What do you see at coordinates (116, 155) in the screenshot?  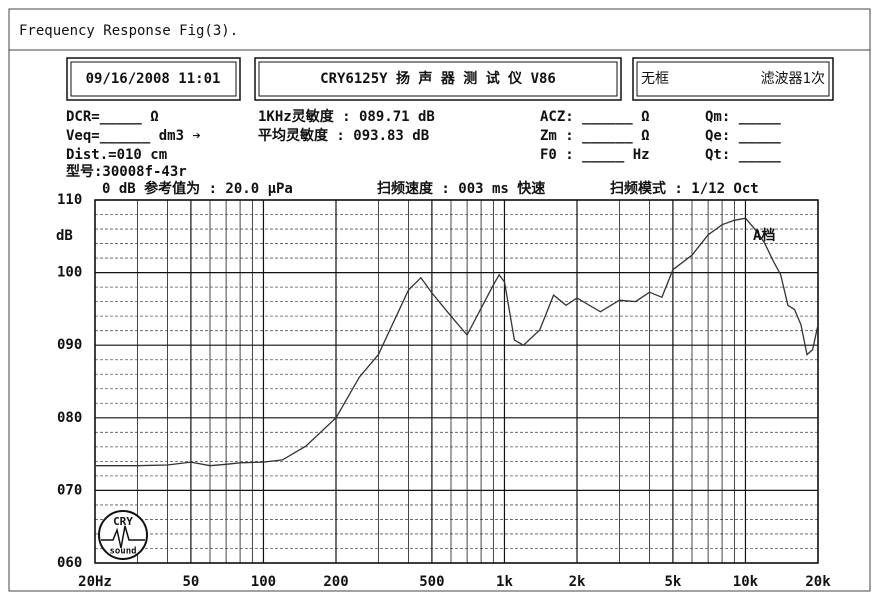 I see `dist: Dist.=010 cm` at bounding box center [116, 155].